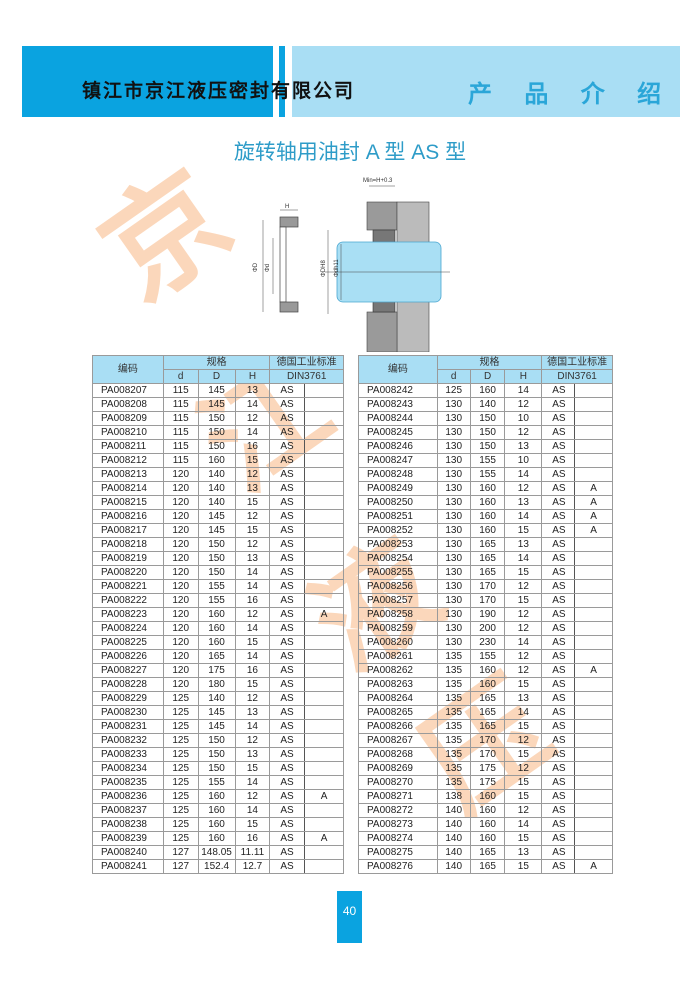 The image size is (700, 990). What do you see at coordinates (485, 614) in the screenshot?
I see `table-row: PA008258 130 190 12 AS` at bounding box center [485, 614].